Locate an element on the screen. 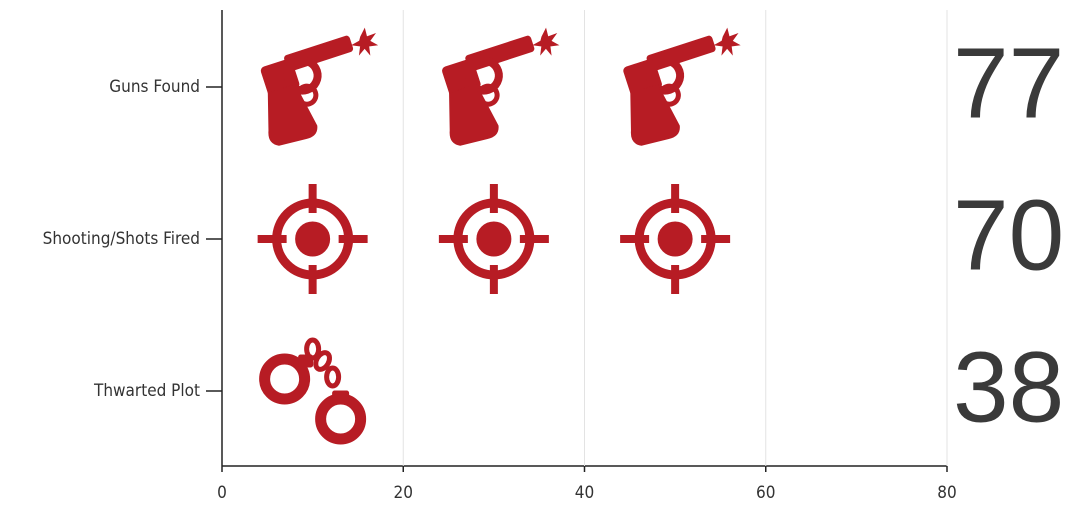 The width and height of the screenshot is (1075, 506). x-tick-label: 40 is located at coordinates (584, 493).